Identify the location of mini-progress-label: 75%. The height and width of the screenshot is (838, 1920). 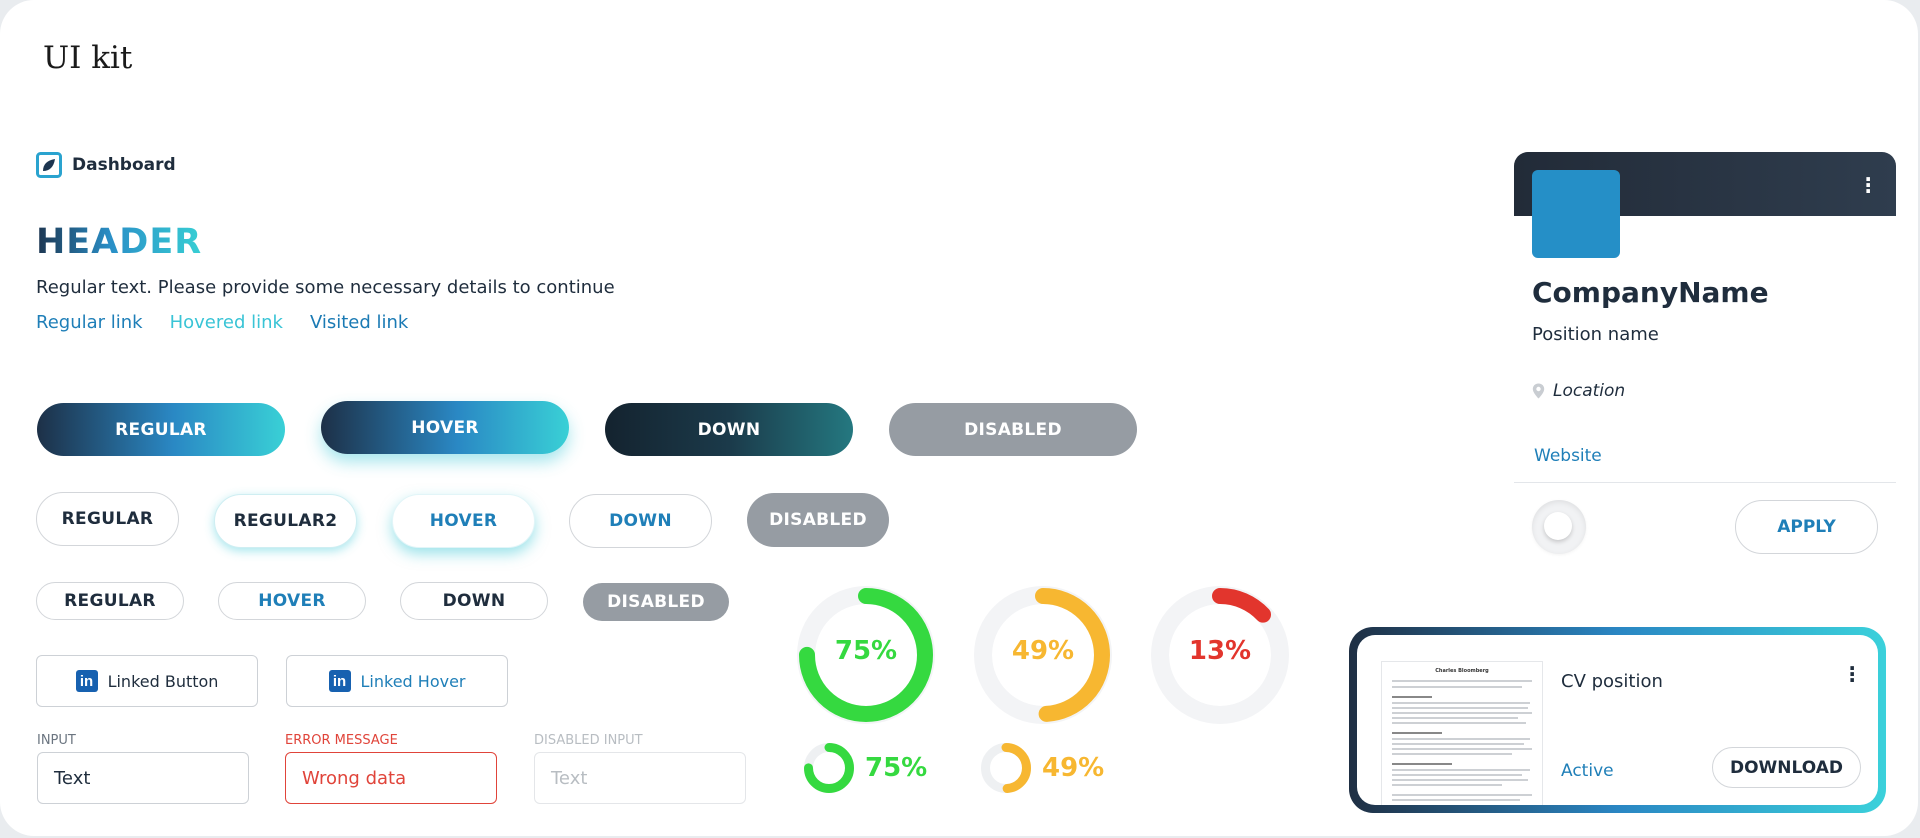
(896, 768).